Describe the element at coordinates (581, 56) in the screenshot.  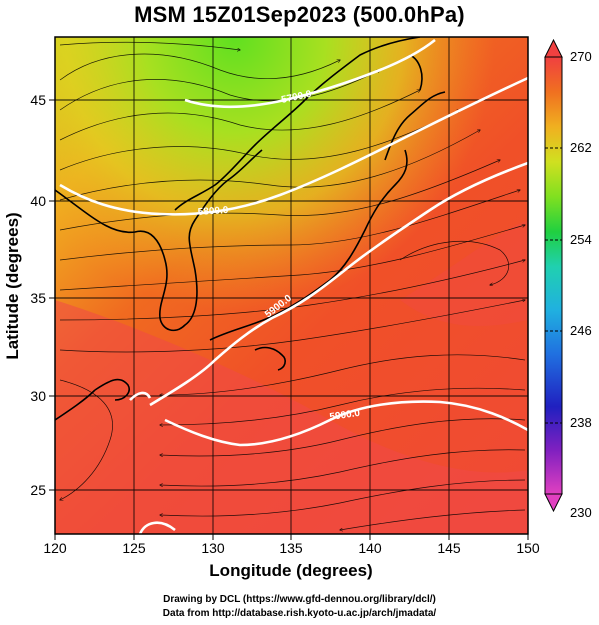
I see `colorbar-tick: 270` at that location.